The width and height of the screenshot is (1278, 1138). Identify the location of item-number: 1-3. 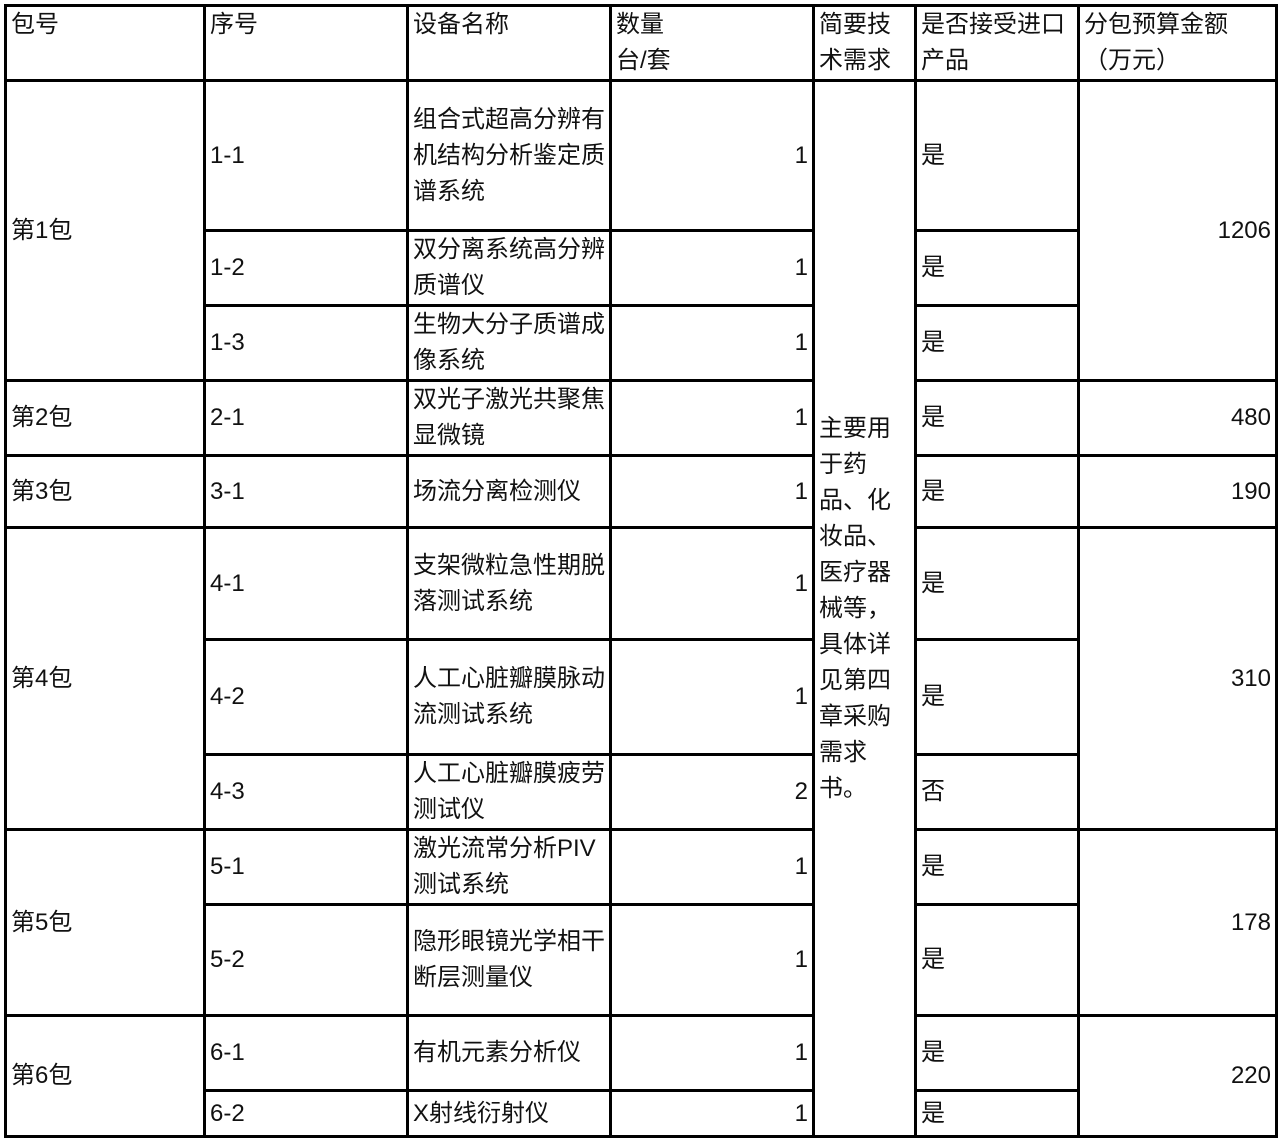
(306, 343).